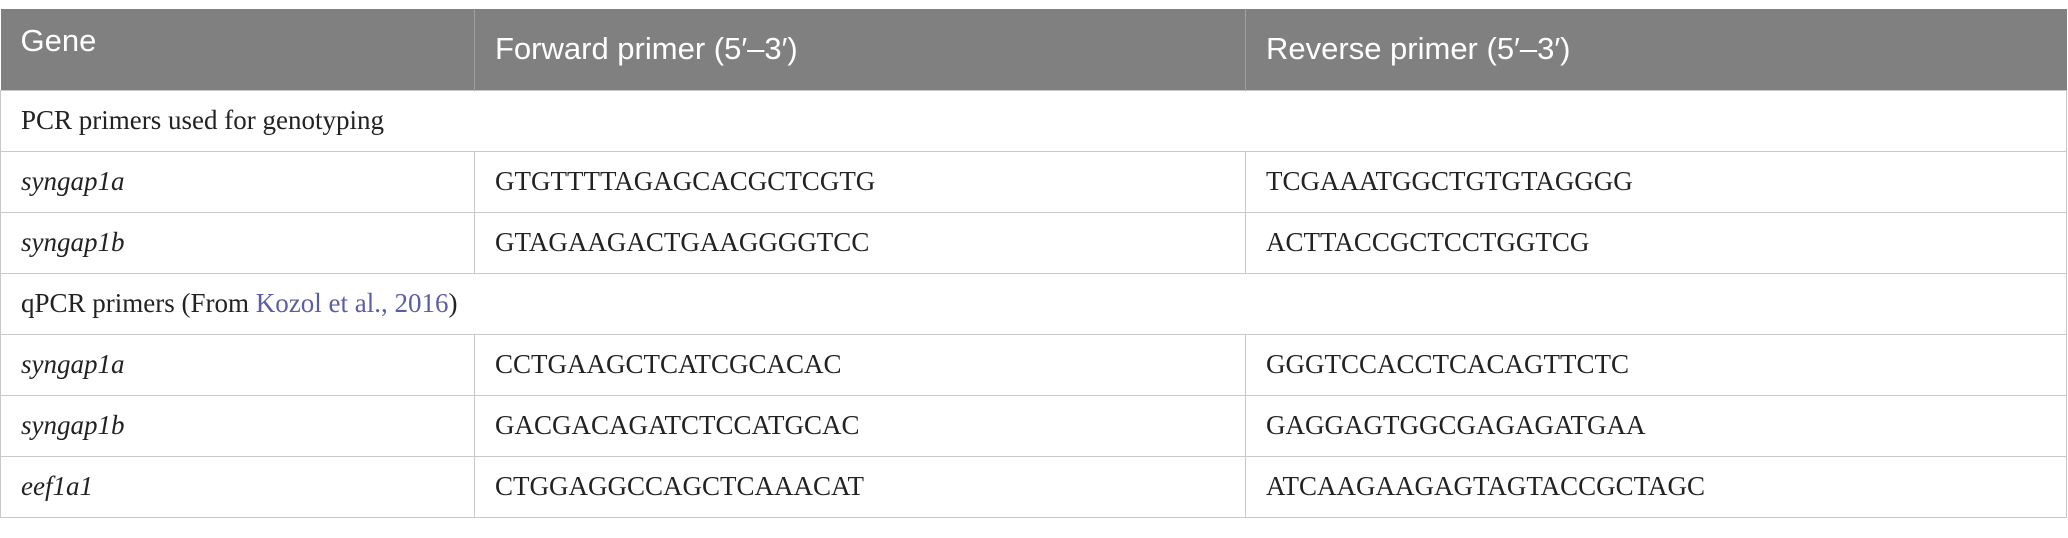 The width and height of the screenshot is (2068, 538). I want to click on section-text: ), so click(453, 303).